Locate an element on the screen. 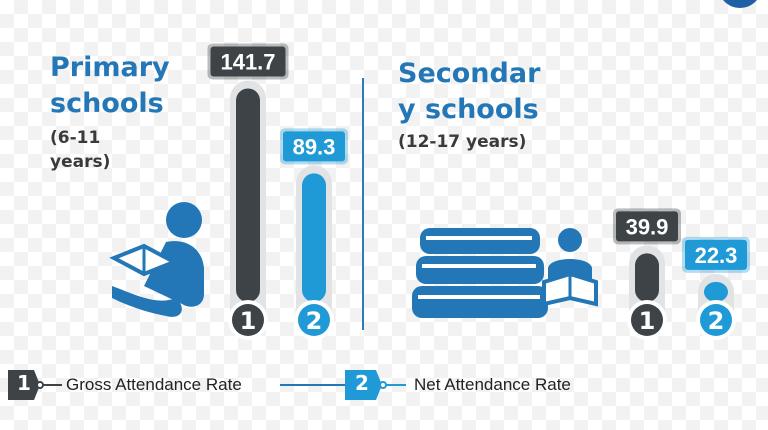 This screenshot has height=430, width=768. legend-gross-marker-shape is located at coordinates (24, 385).